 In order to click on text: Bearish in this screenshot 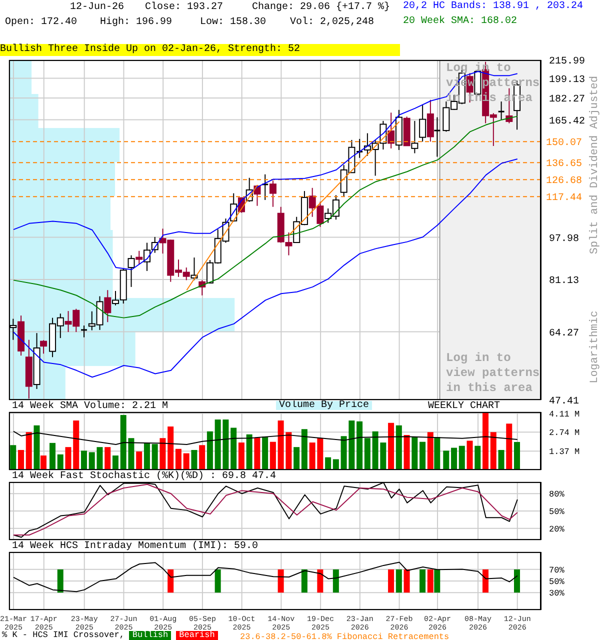, I will do `click(197, 635)`.